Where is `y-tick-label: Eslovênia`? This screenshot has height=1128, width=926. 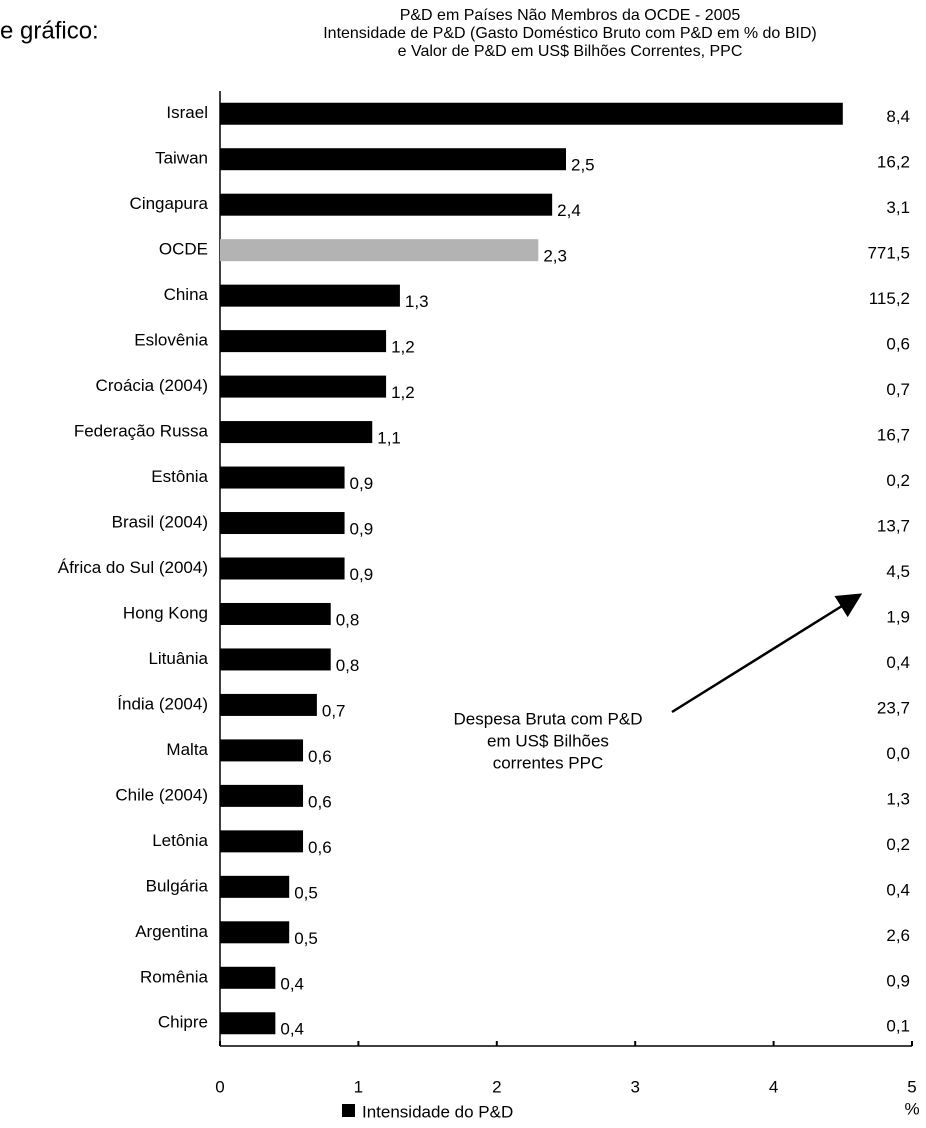
y-tick-label: Eslovênia is located at coordinates (171, 340).